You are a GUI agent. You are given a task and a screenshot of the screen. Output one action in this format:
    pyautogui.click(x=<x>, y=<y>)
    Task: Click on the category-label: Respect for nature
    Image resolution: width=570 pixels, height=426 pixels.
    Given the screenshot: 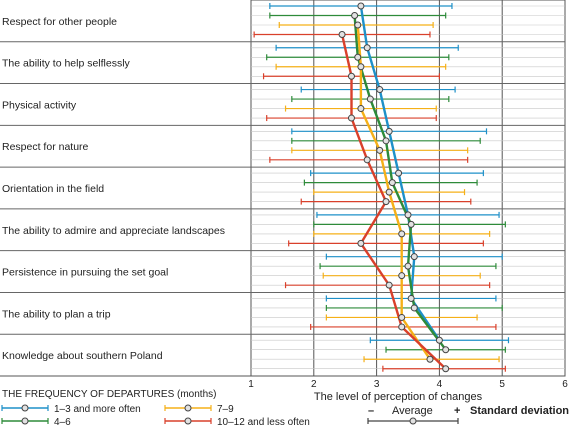 What is the action you would take?
    pyautogui.click(x=45, y=147)
    